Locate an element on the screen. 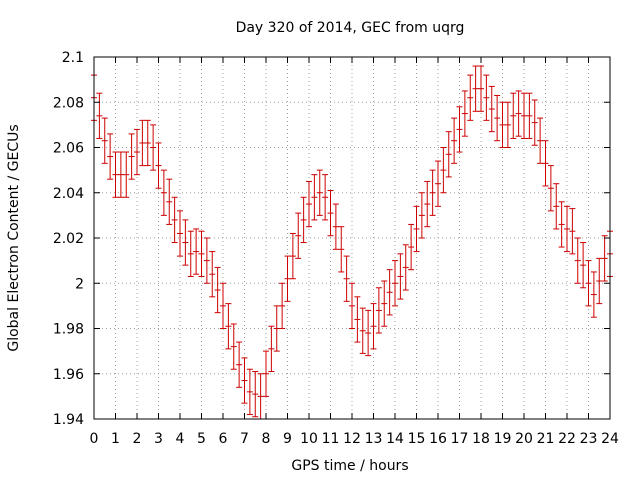 The image size is (640, 480). x-tick-label: 1 is located at coordinates (115, 439).